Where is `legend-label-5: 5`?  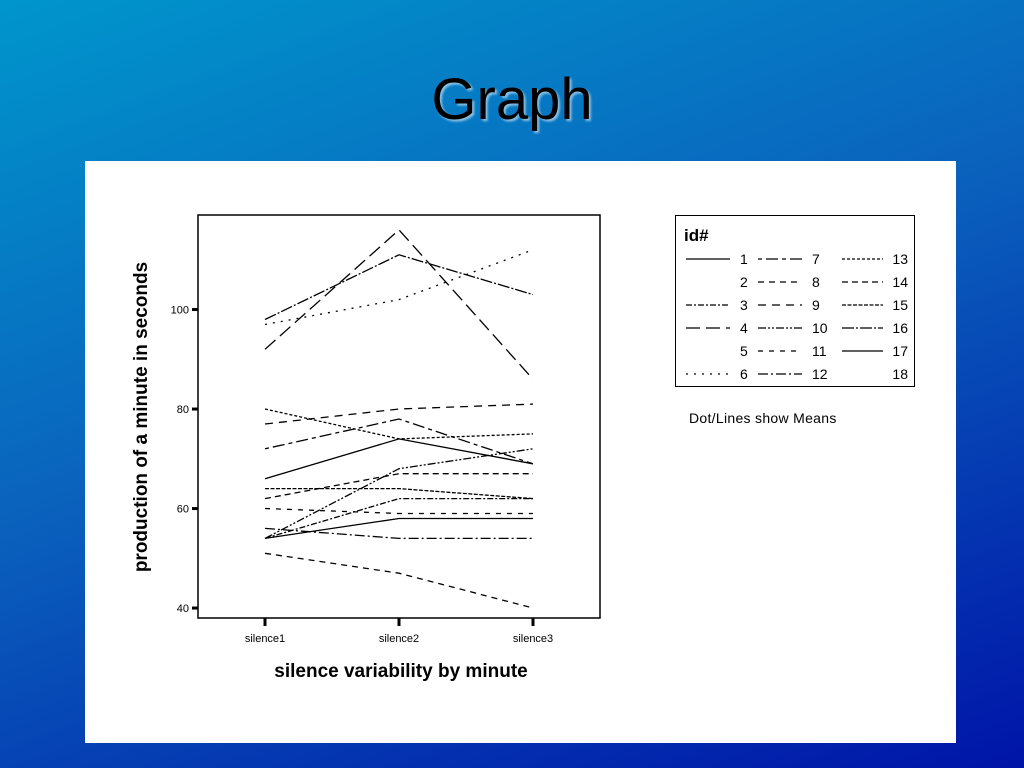 legend-label-5: 5 is located at coordinates (744, 351).